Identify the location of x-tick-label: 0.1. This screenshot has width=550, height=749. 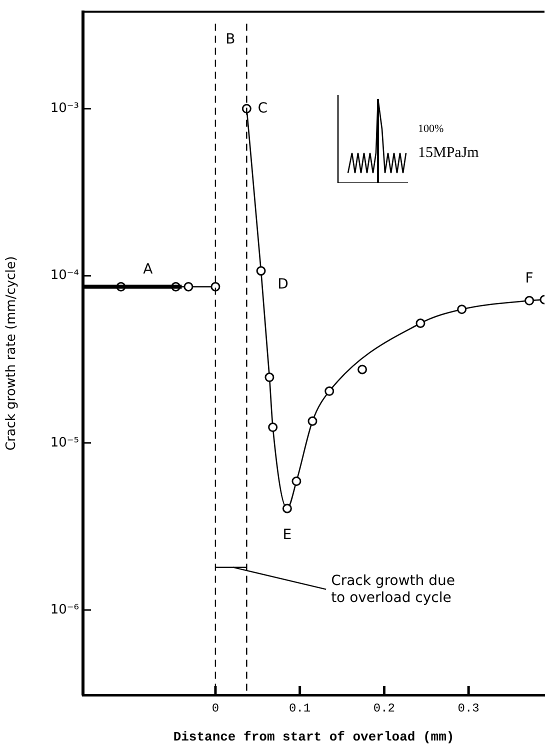
(300, 708).